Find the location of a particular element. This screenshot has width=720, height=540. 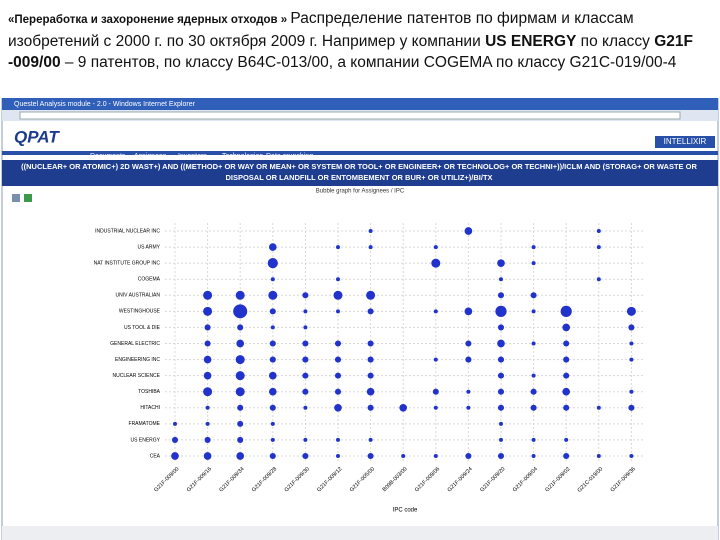

address-bar is located at coordinates (350, 115).